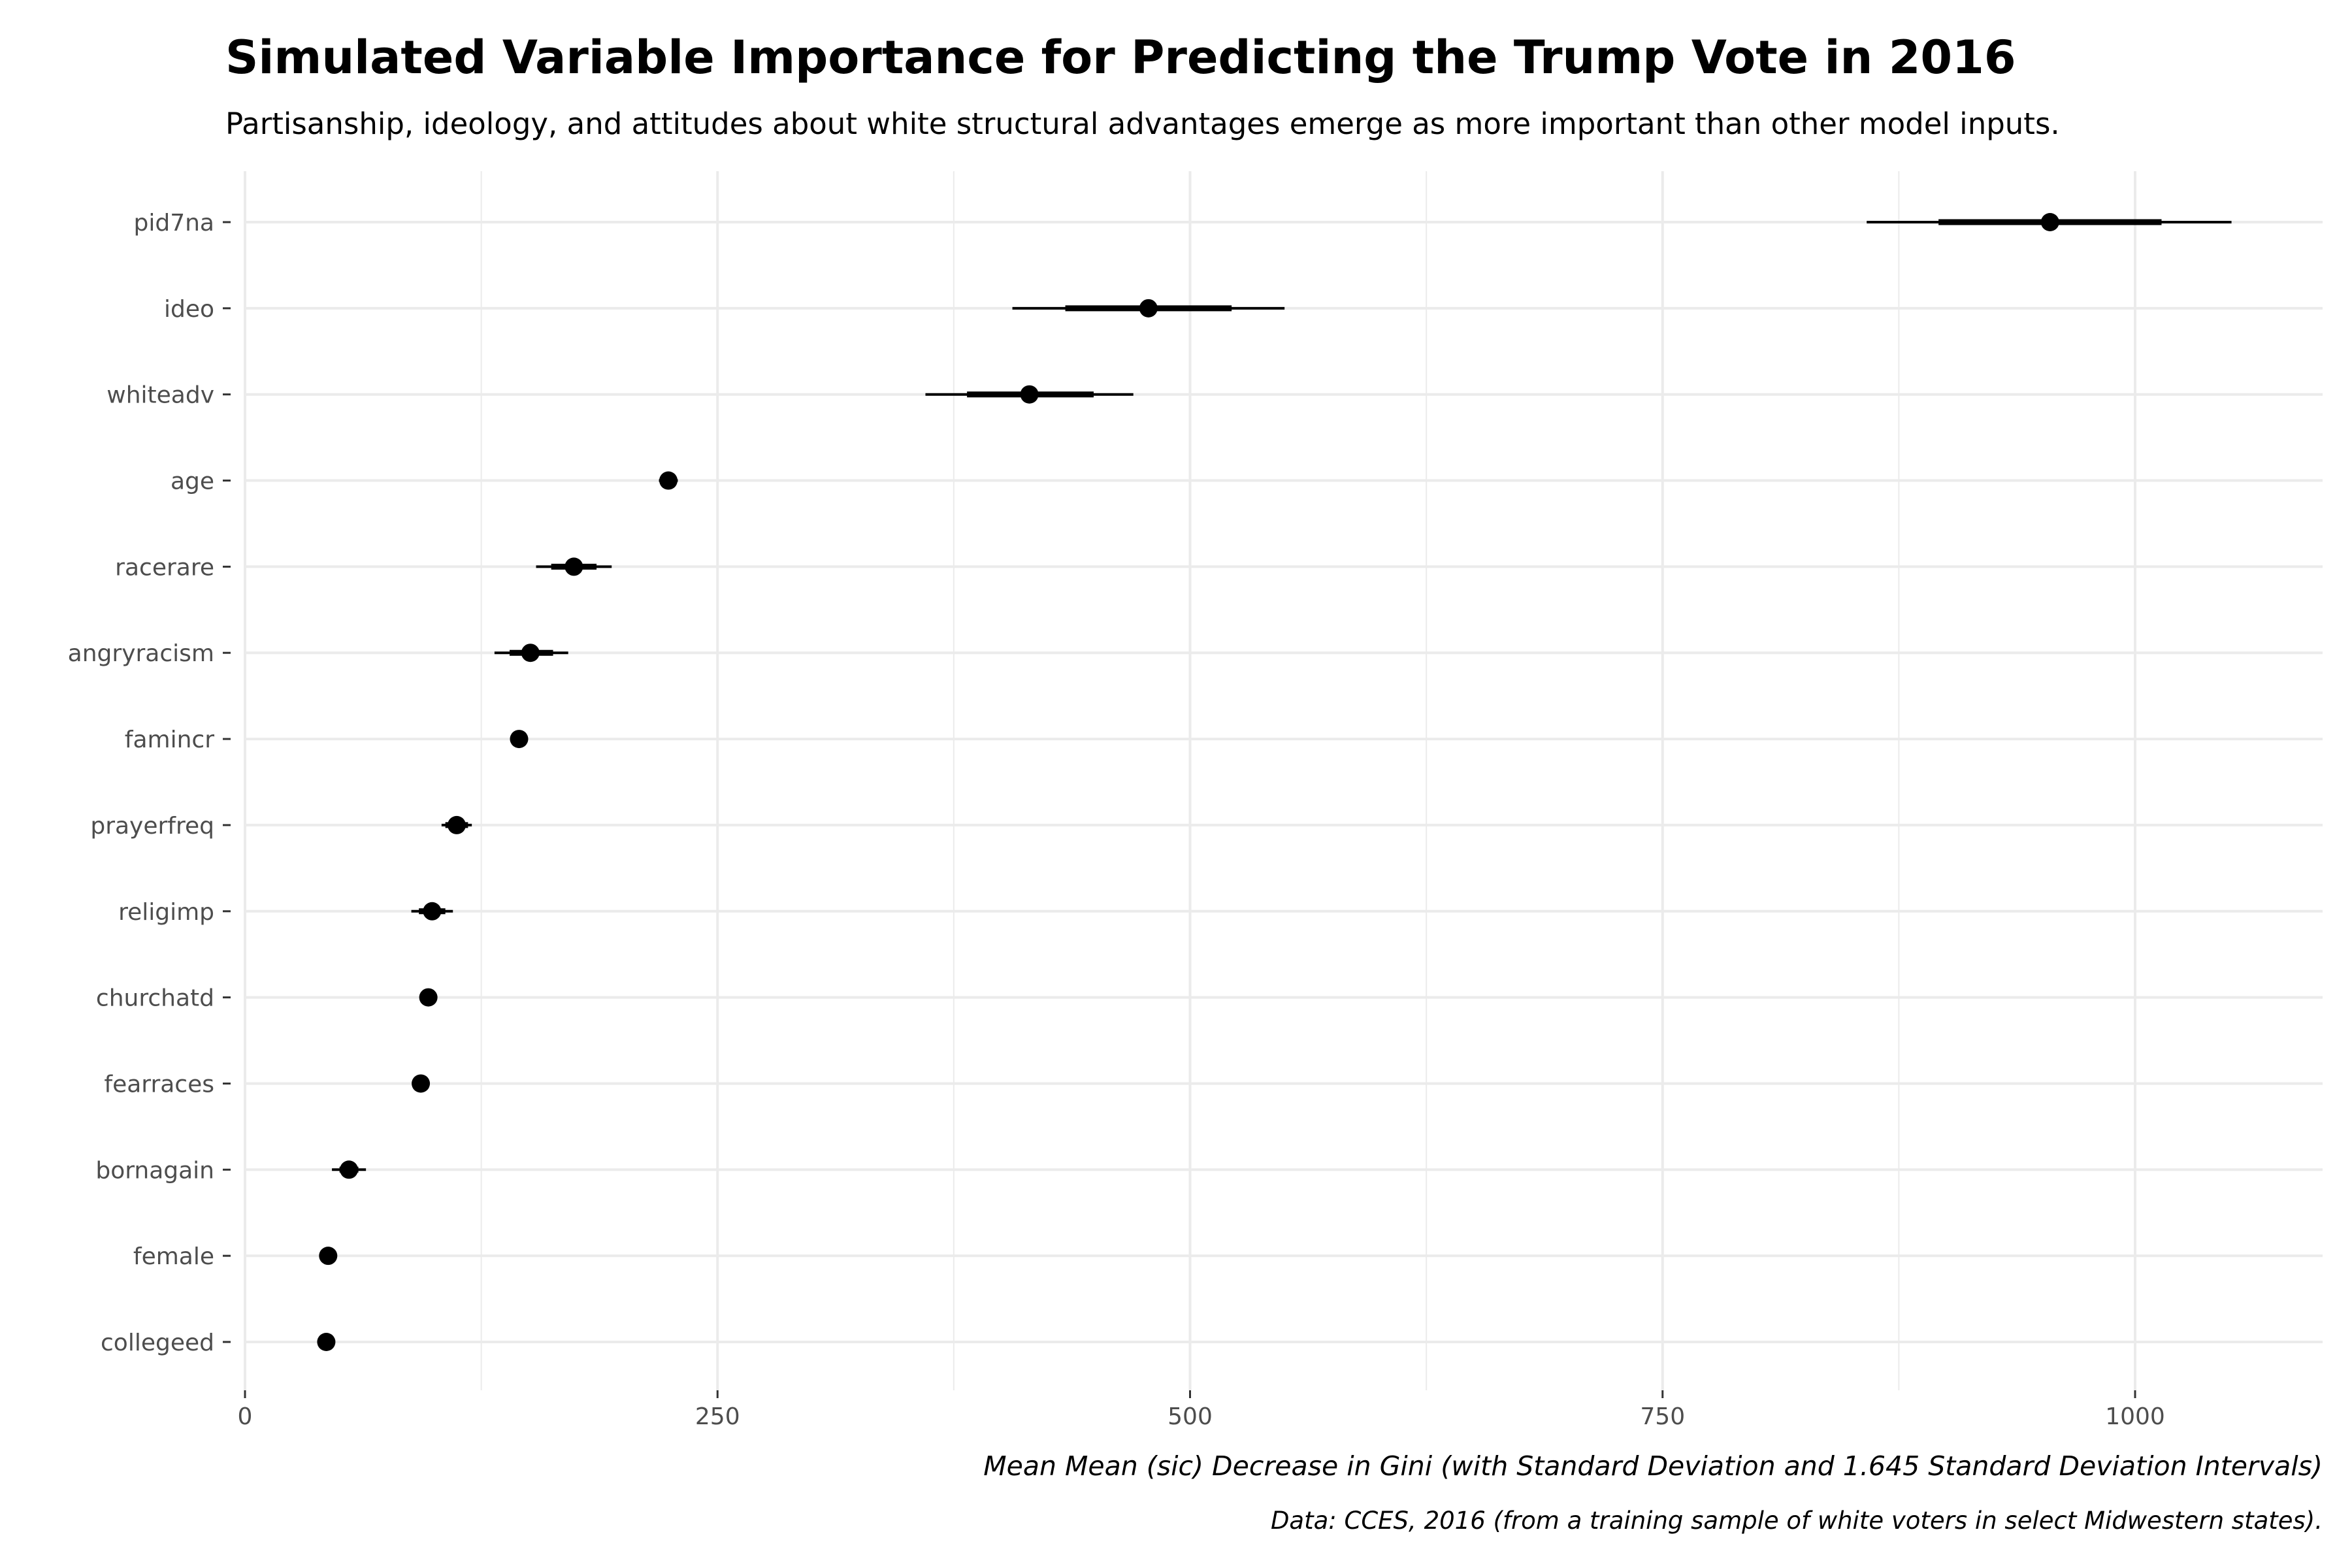 The width and height of the screenshot is (2352, 1568). I want to click on x-tick-label: 750, so click(1662, 1416).